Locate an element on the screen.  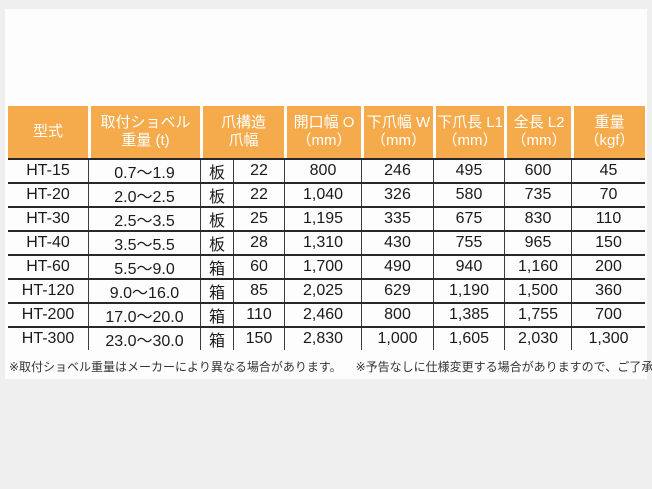
table-cell: 490 is located at coordinates (397, 267).